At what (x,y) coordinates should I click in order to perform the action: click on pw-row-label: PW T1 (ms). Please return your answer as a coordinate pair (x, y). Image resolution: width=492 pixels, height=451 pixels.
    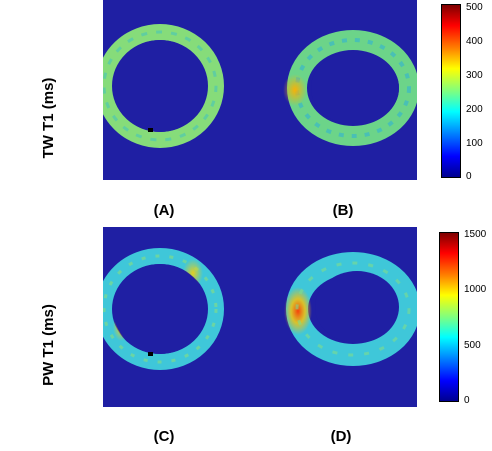
    Looking at the image, I should click on (48, 345).